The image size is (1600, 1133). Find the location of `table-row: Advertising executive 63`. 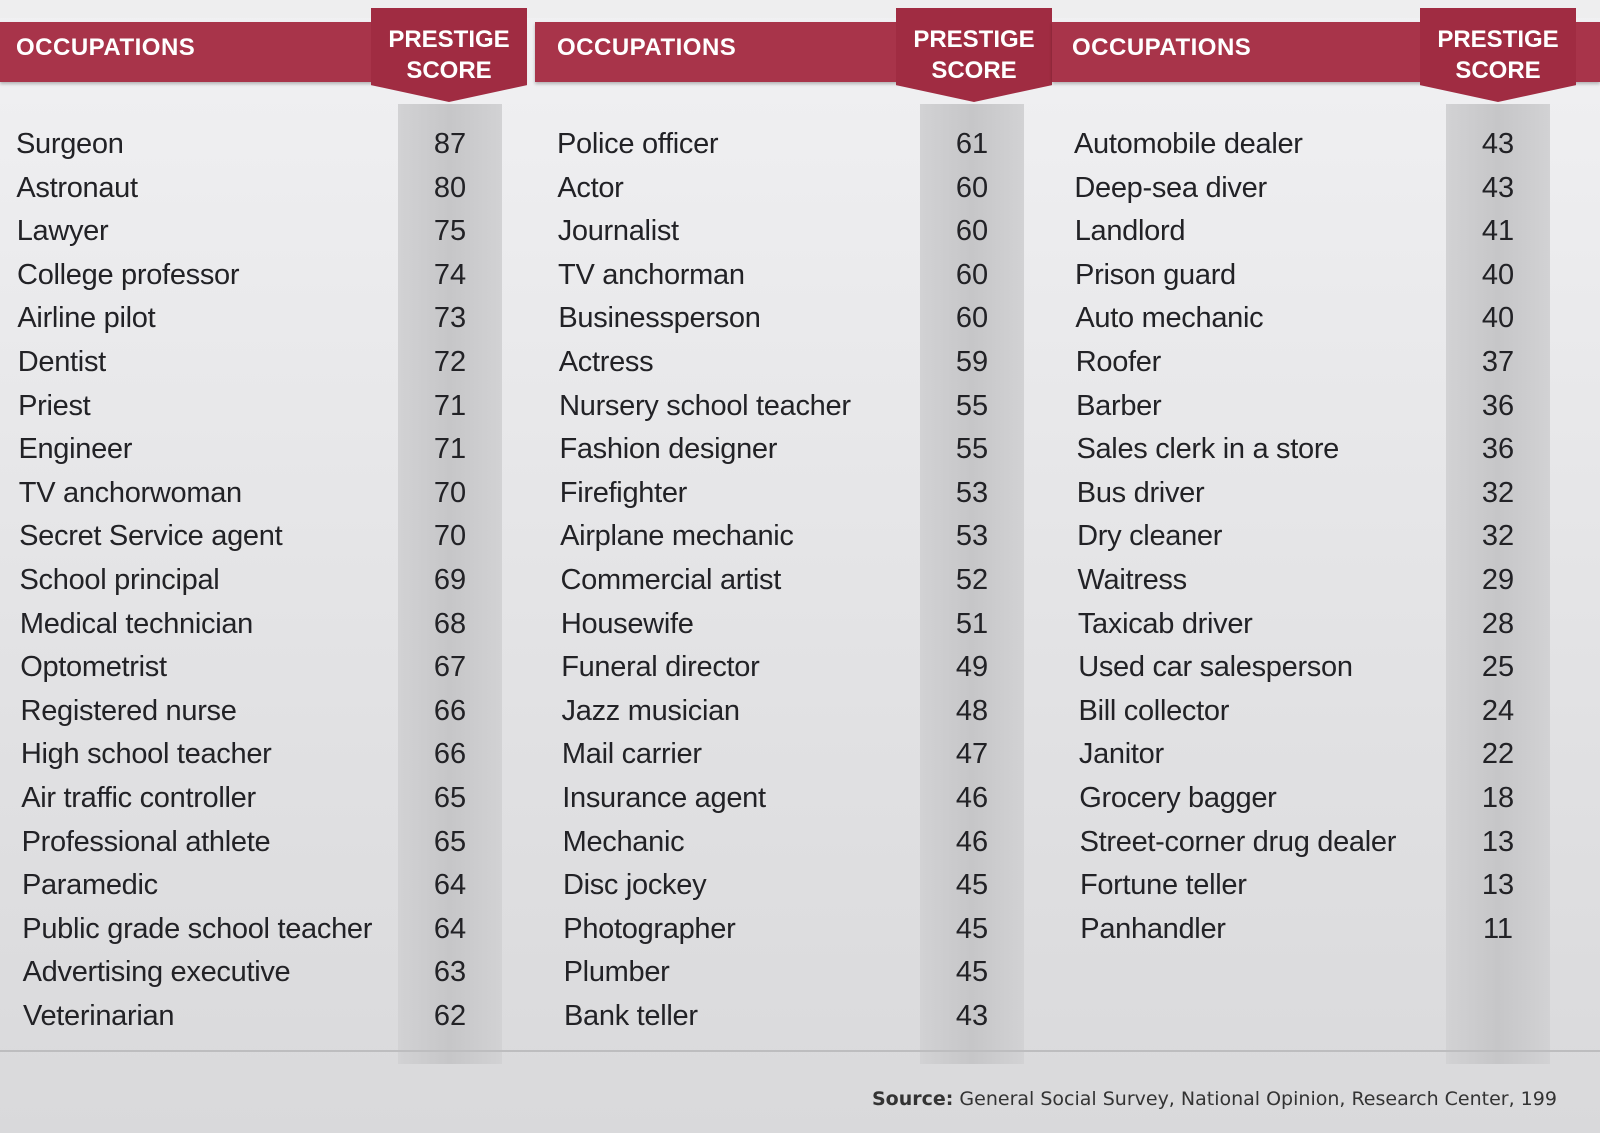

table-row: Advertising executive 63 is located at coordinates (250, 972).